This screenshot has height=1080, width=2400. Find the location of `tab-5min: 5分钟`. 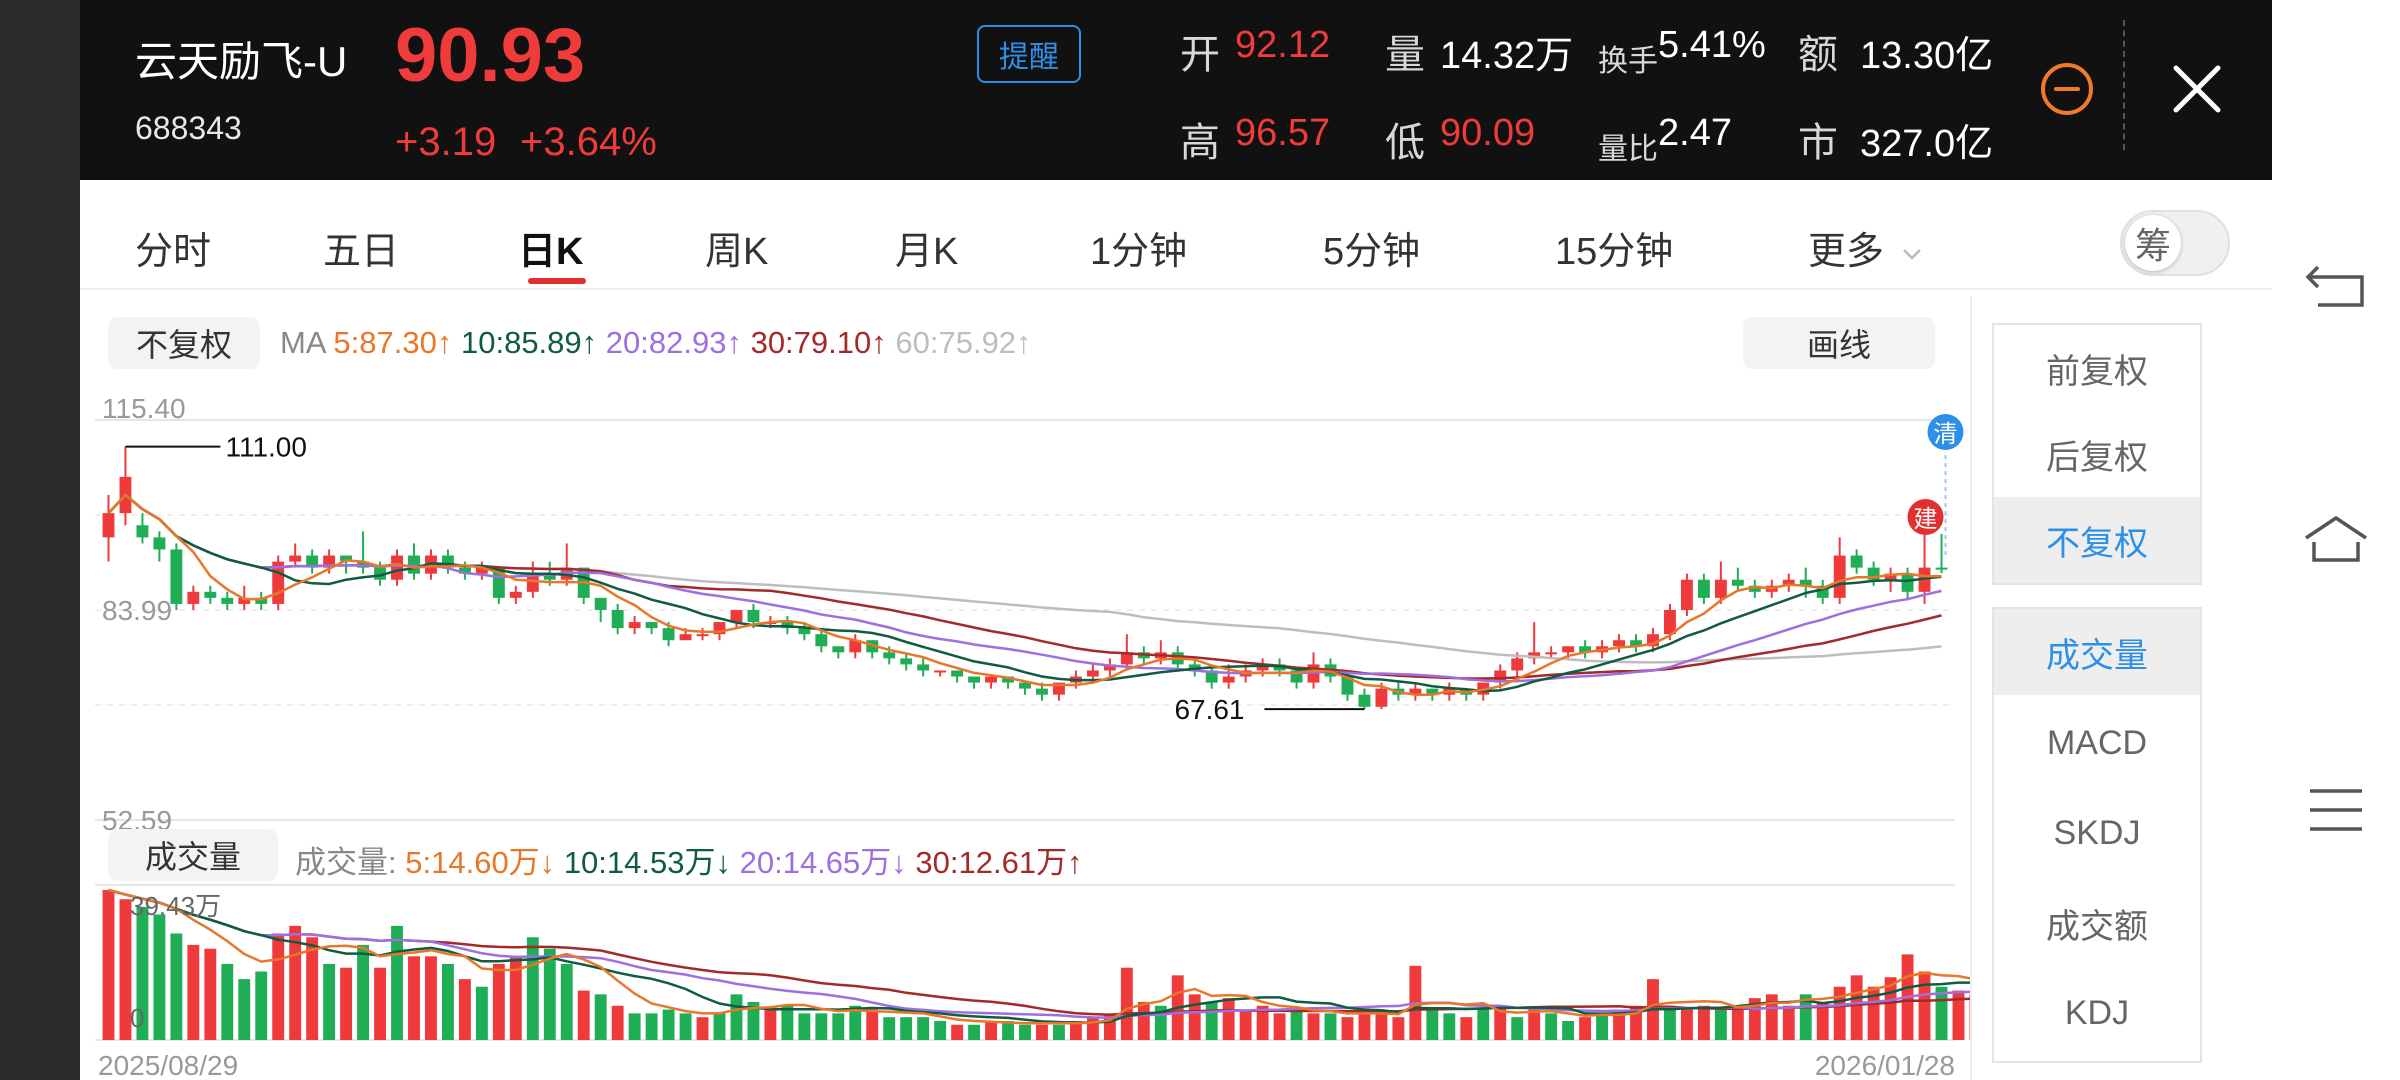

tab-5min: 5分钟 is located at coordinates (1372, 252).